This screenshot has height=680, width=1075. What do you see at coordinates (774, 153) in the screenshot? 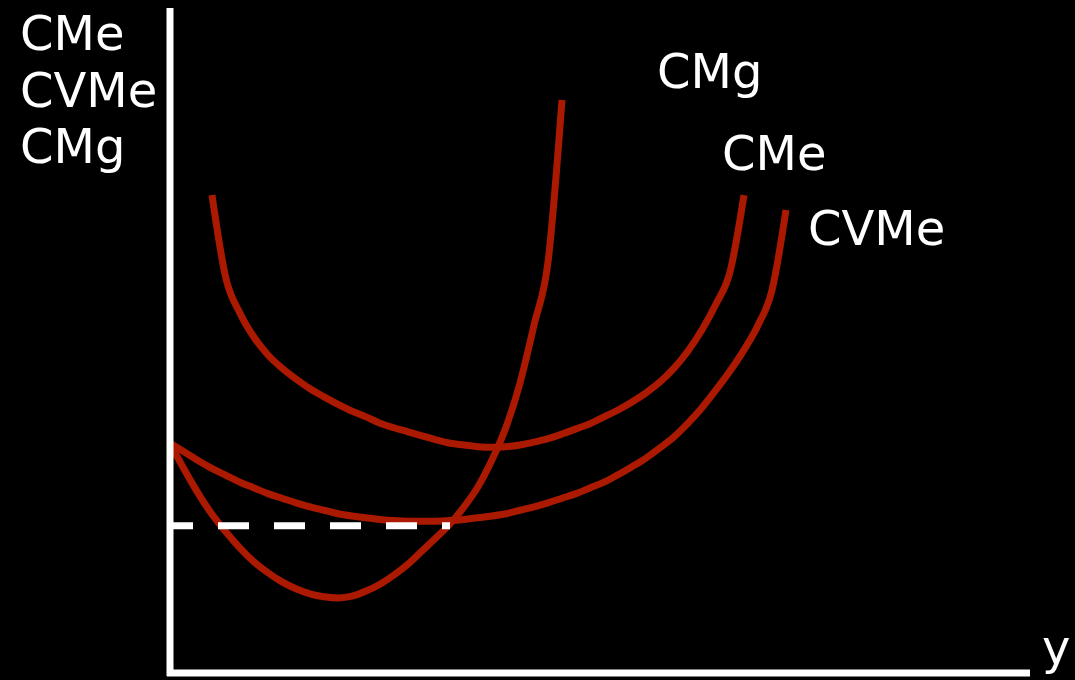
I see `series-label: CMe` at bounding box center [774, 153].